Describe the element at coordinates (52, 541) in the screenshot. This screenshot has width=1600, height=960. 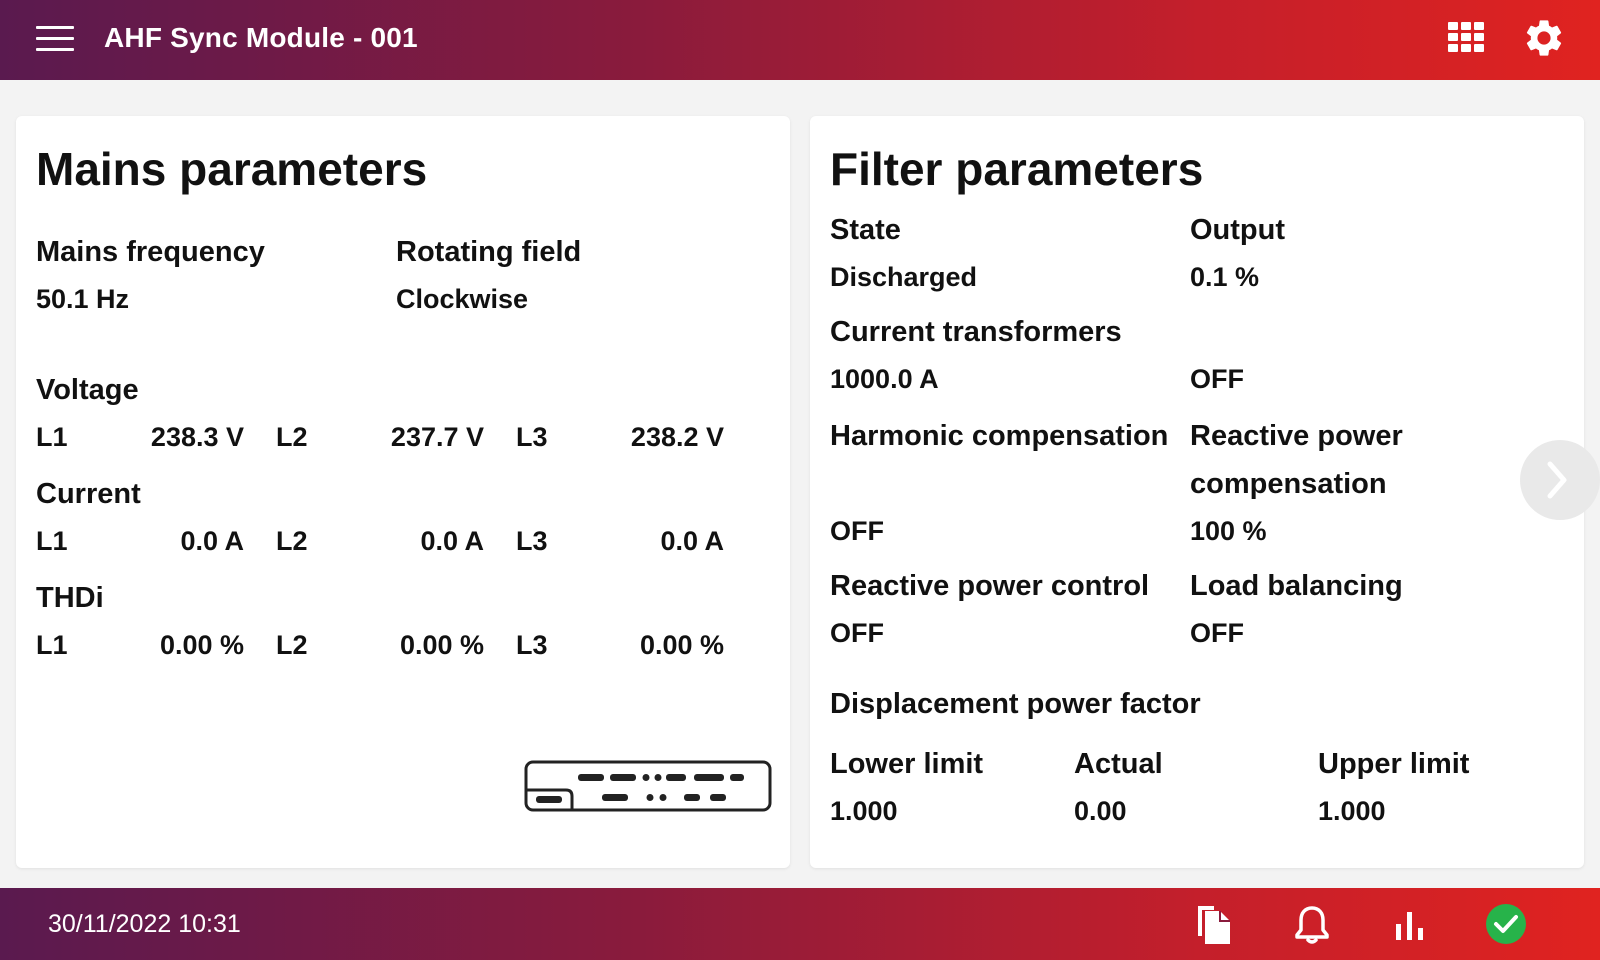
I see `current-l1-label: L1` at that location.